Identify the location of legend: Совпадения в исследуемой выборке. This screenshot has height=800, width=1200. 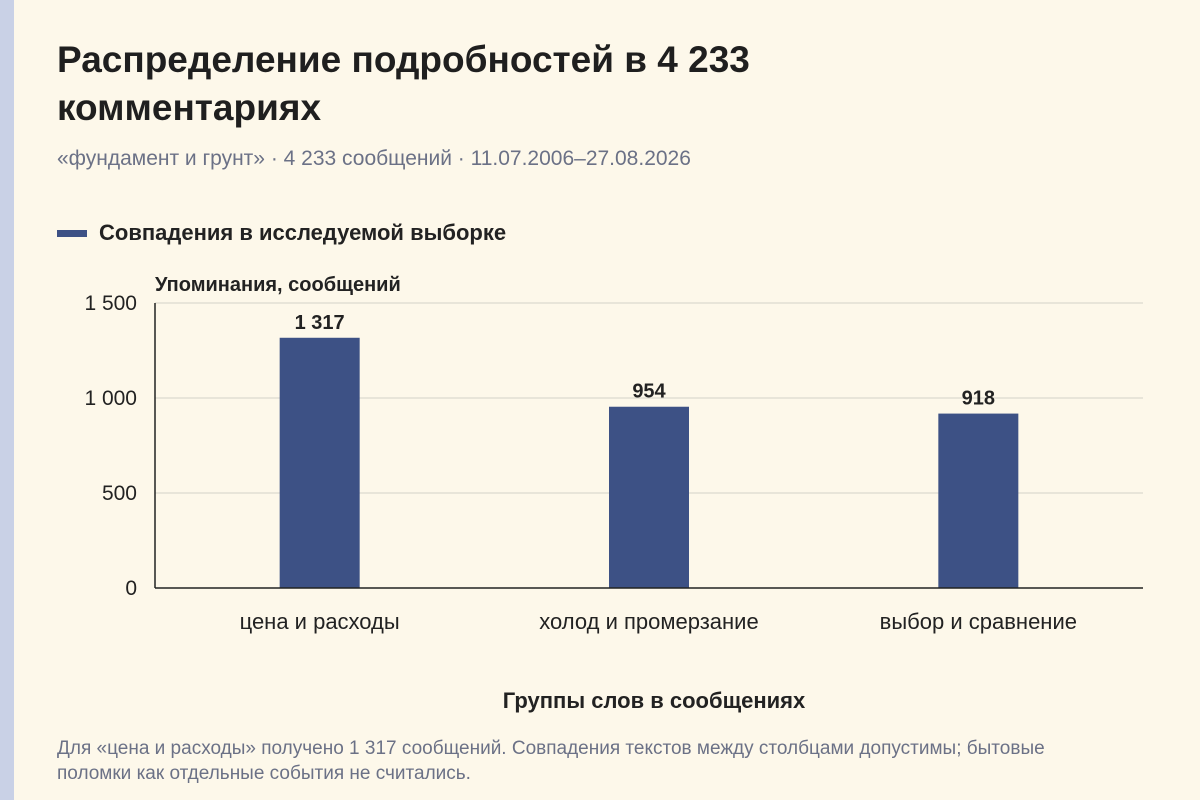
(281, 233).